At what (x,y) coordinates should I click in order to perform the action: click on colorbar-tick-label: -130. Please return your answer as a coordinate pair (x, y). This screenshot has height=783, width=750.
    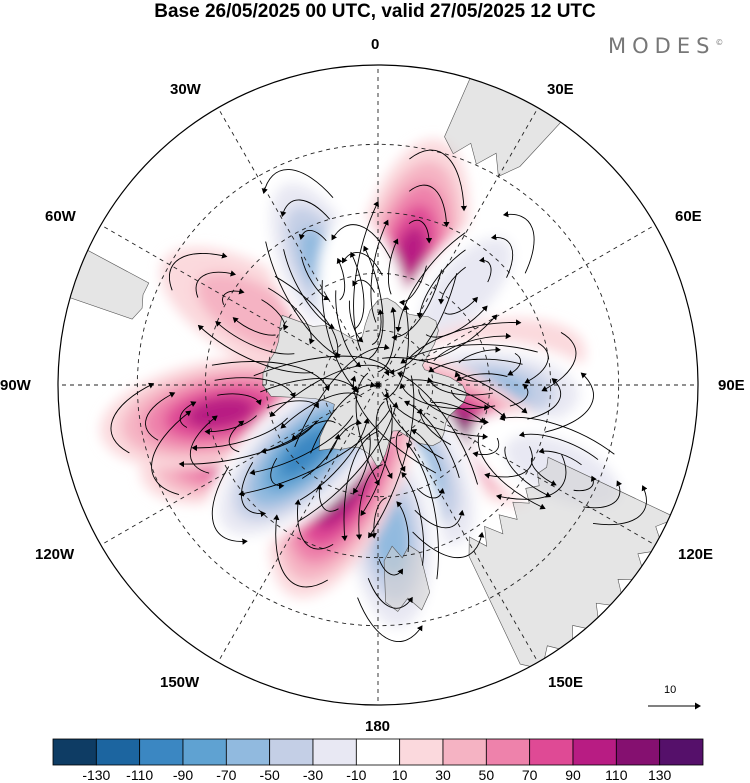
    Looking at the image, I should click on (96, 775).